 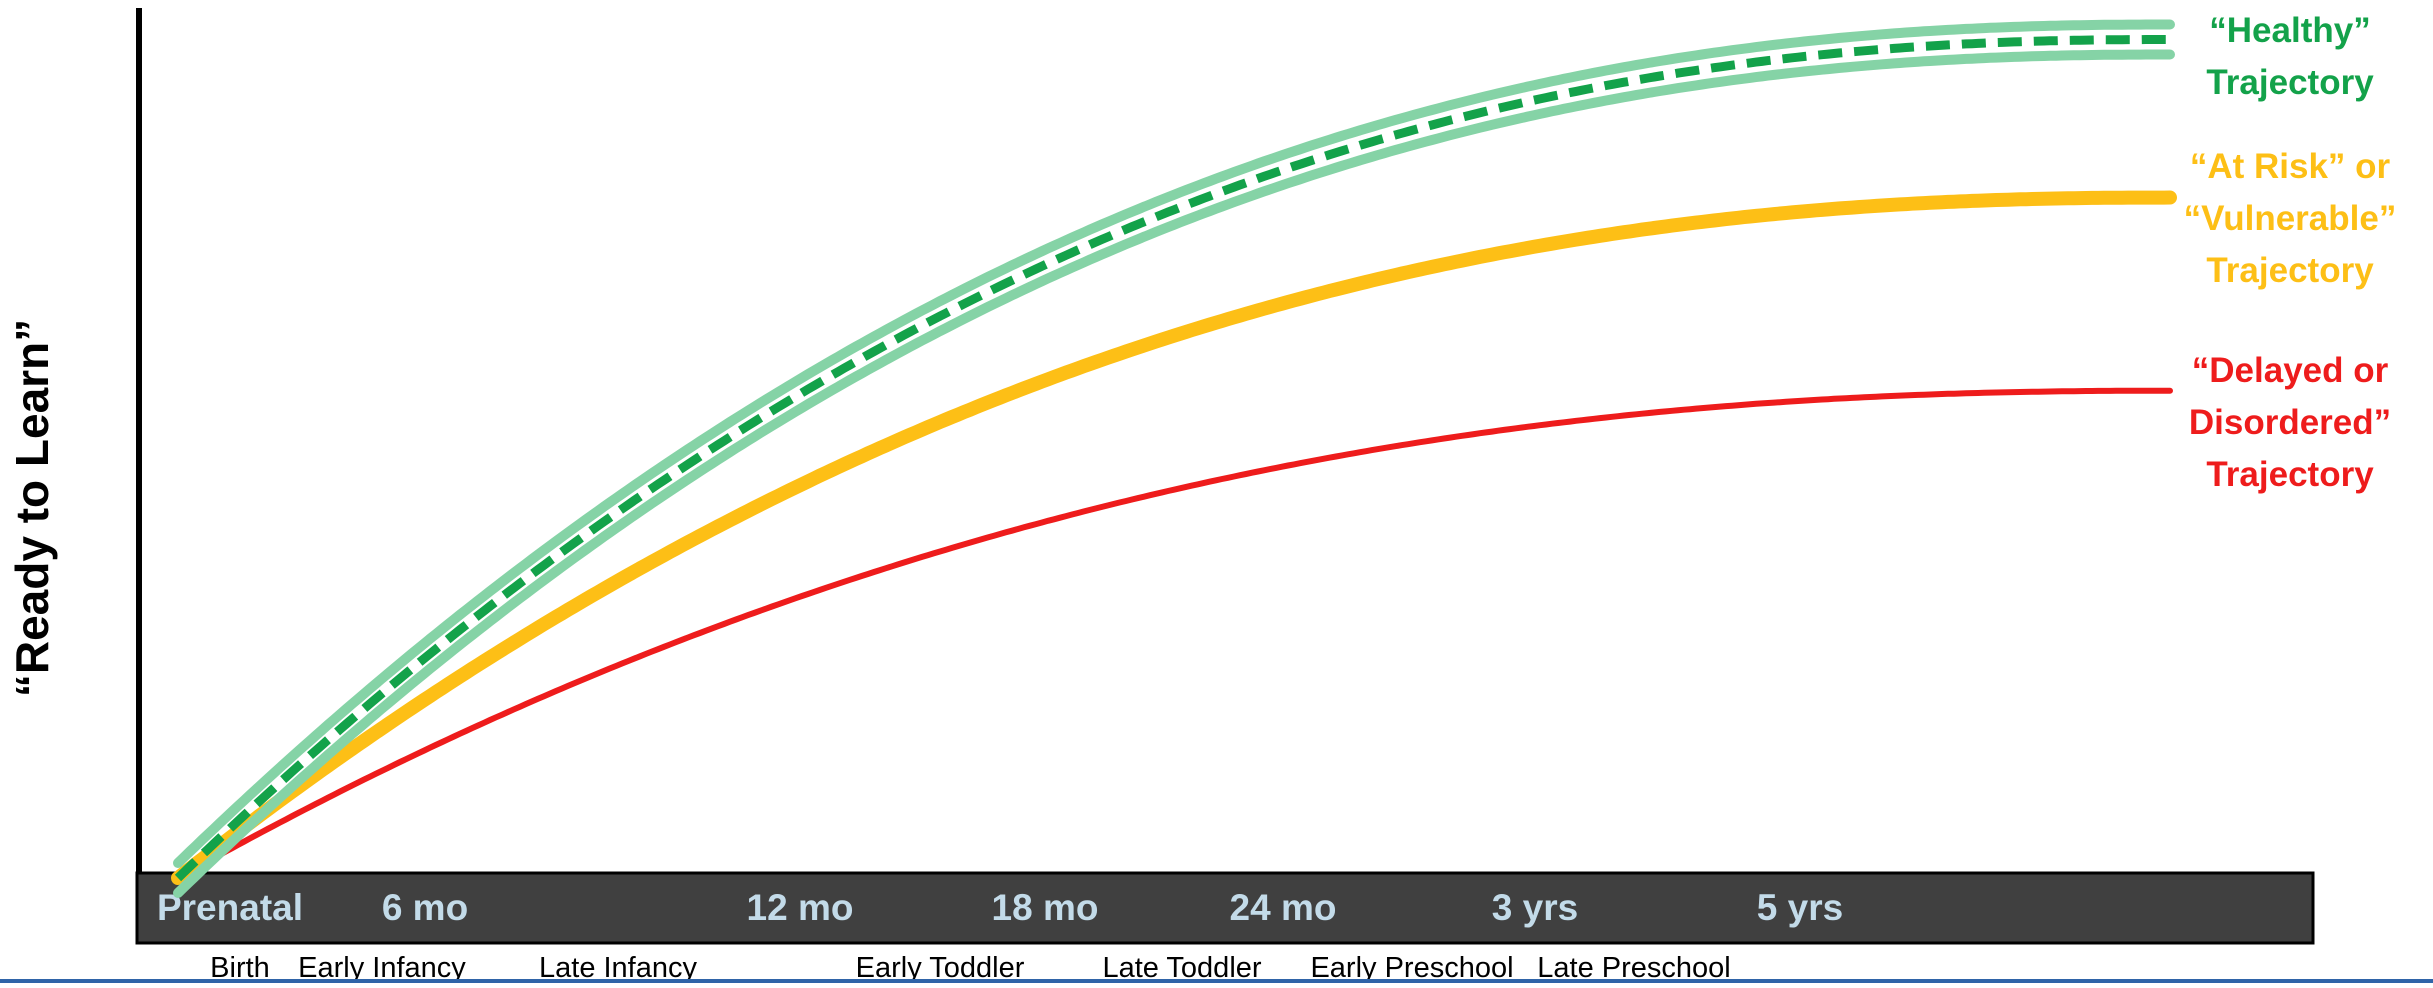 What do you see at coordinates (800, 907) in the screenshot?
I see `timeline-age-label: 12 mo` at bounding box center [800, 907].